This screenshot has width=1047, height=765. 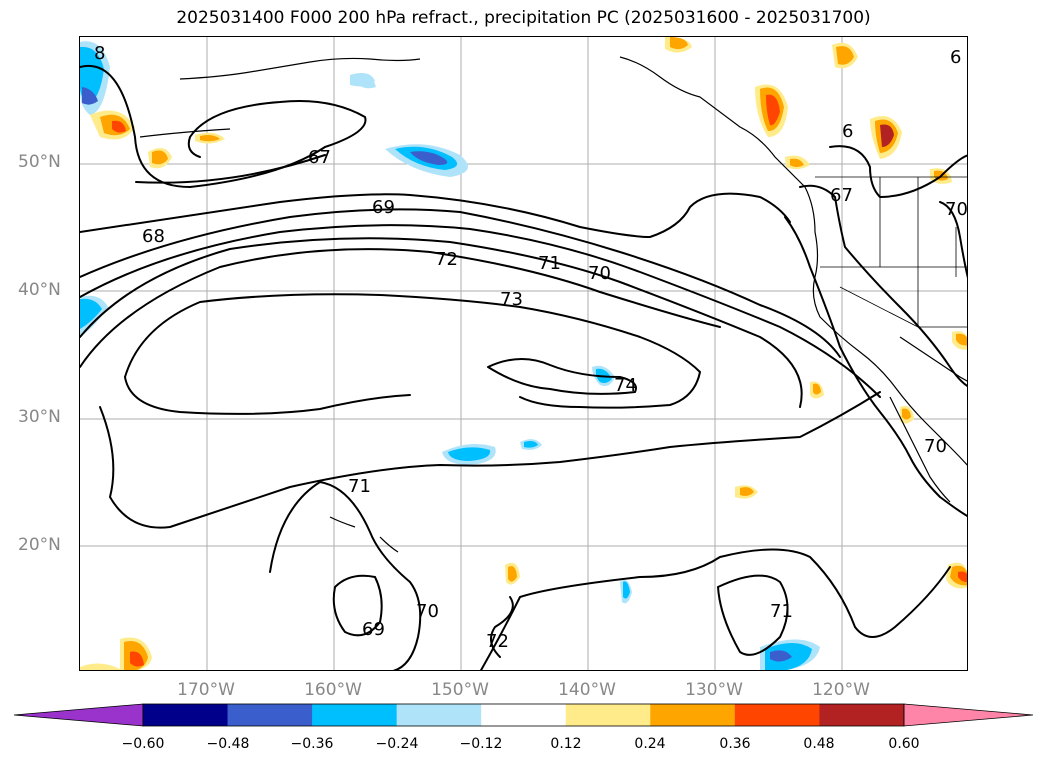 What do you see at coordinates (968, 715) in the screenshot?
I see `colorbar-extend-high` at bounding box center [968, 715].